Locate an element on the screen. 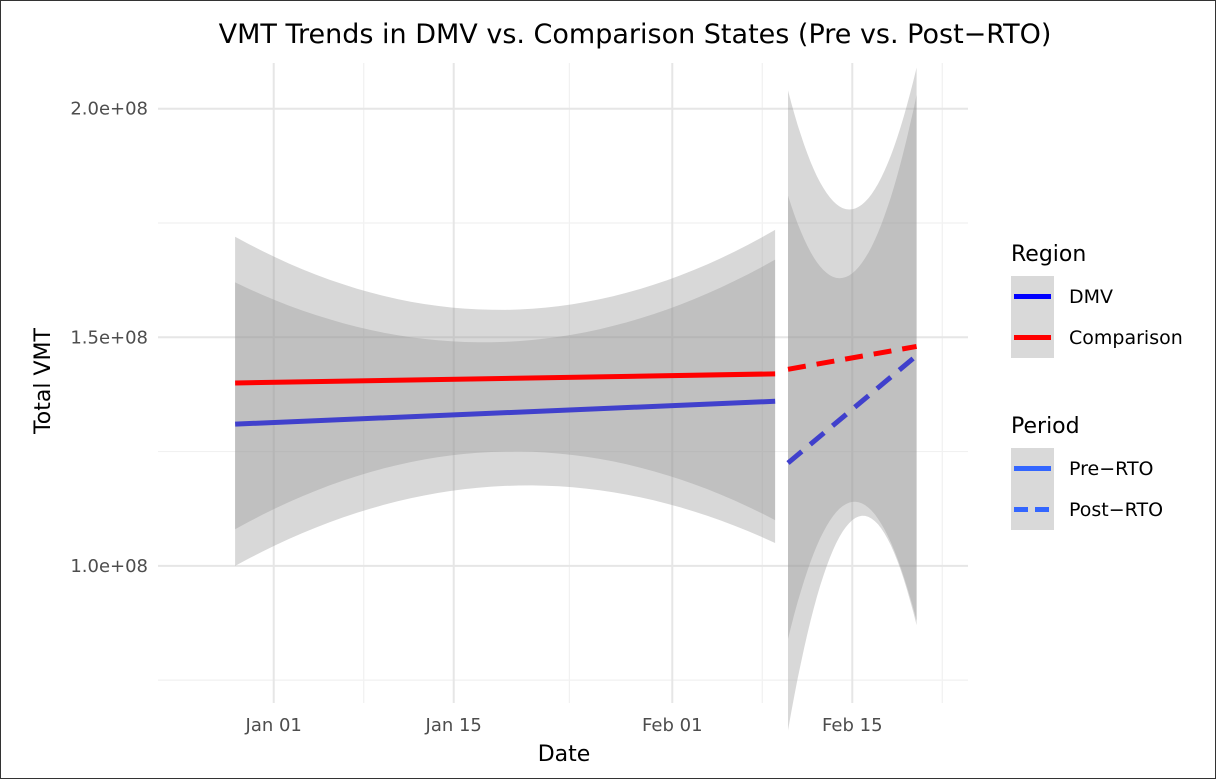 Image resolution: width=1216 pixels, height=779 pixels. y-tick-label: 1.0e+08 is located at coordinates (109, 566).